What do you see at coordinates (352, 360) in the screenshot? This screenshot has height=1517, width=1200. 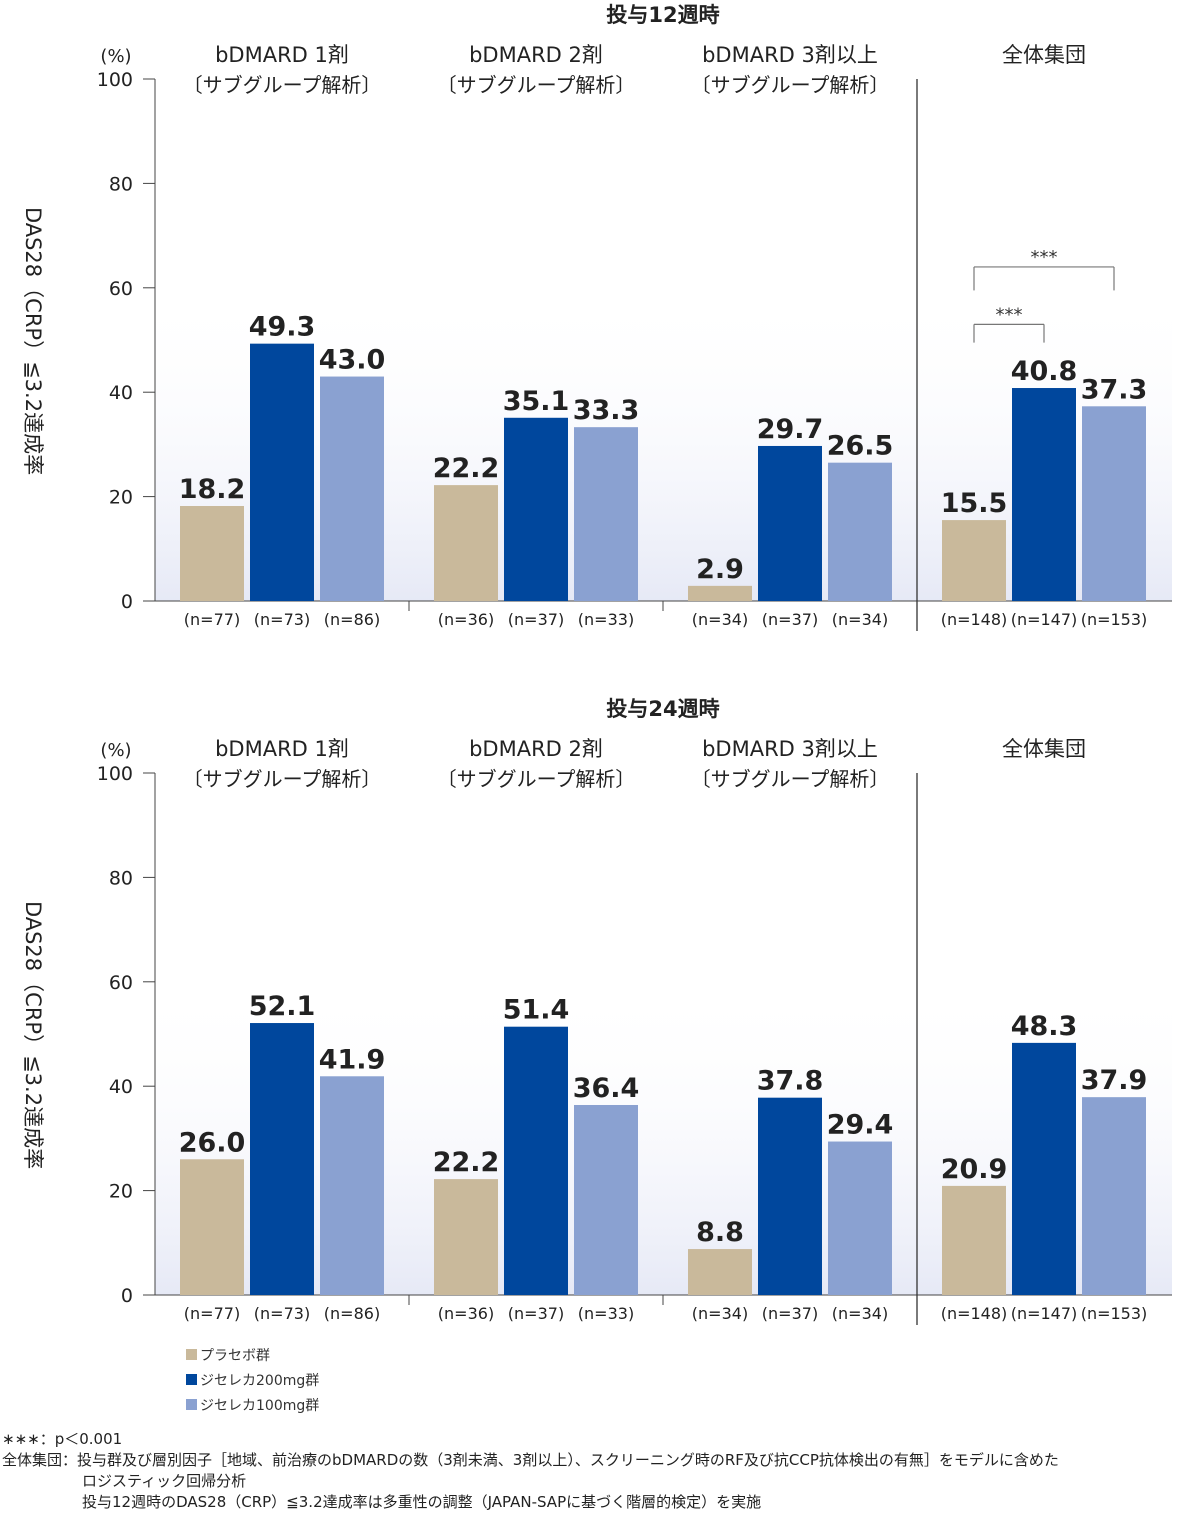 I see `bar-value-label: 43.0` at bounding box center [352, 360].